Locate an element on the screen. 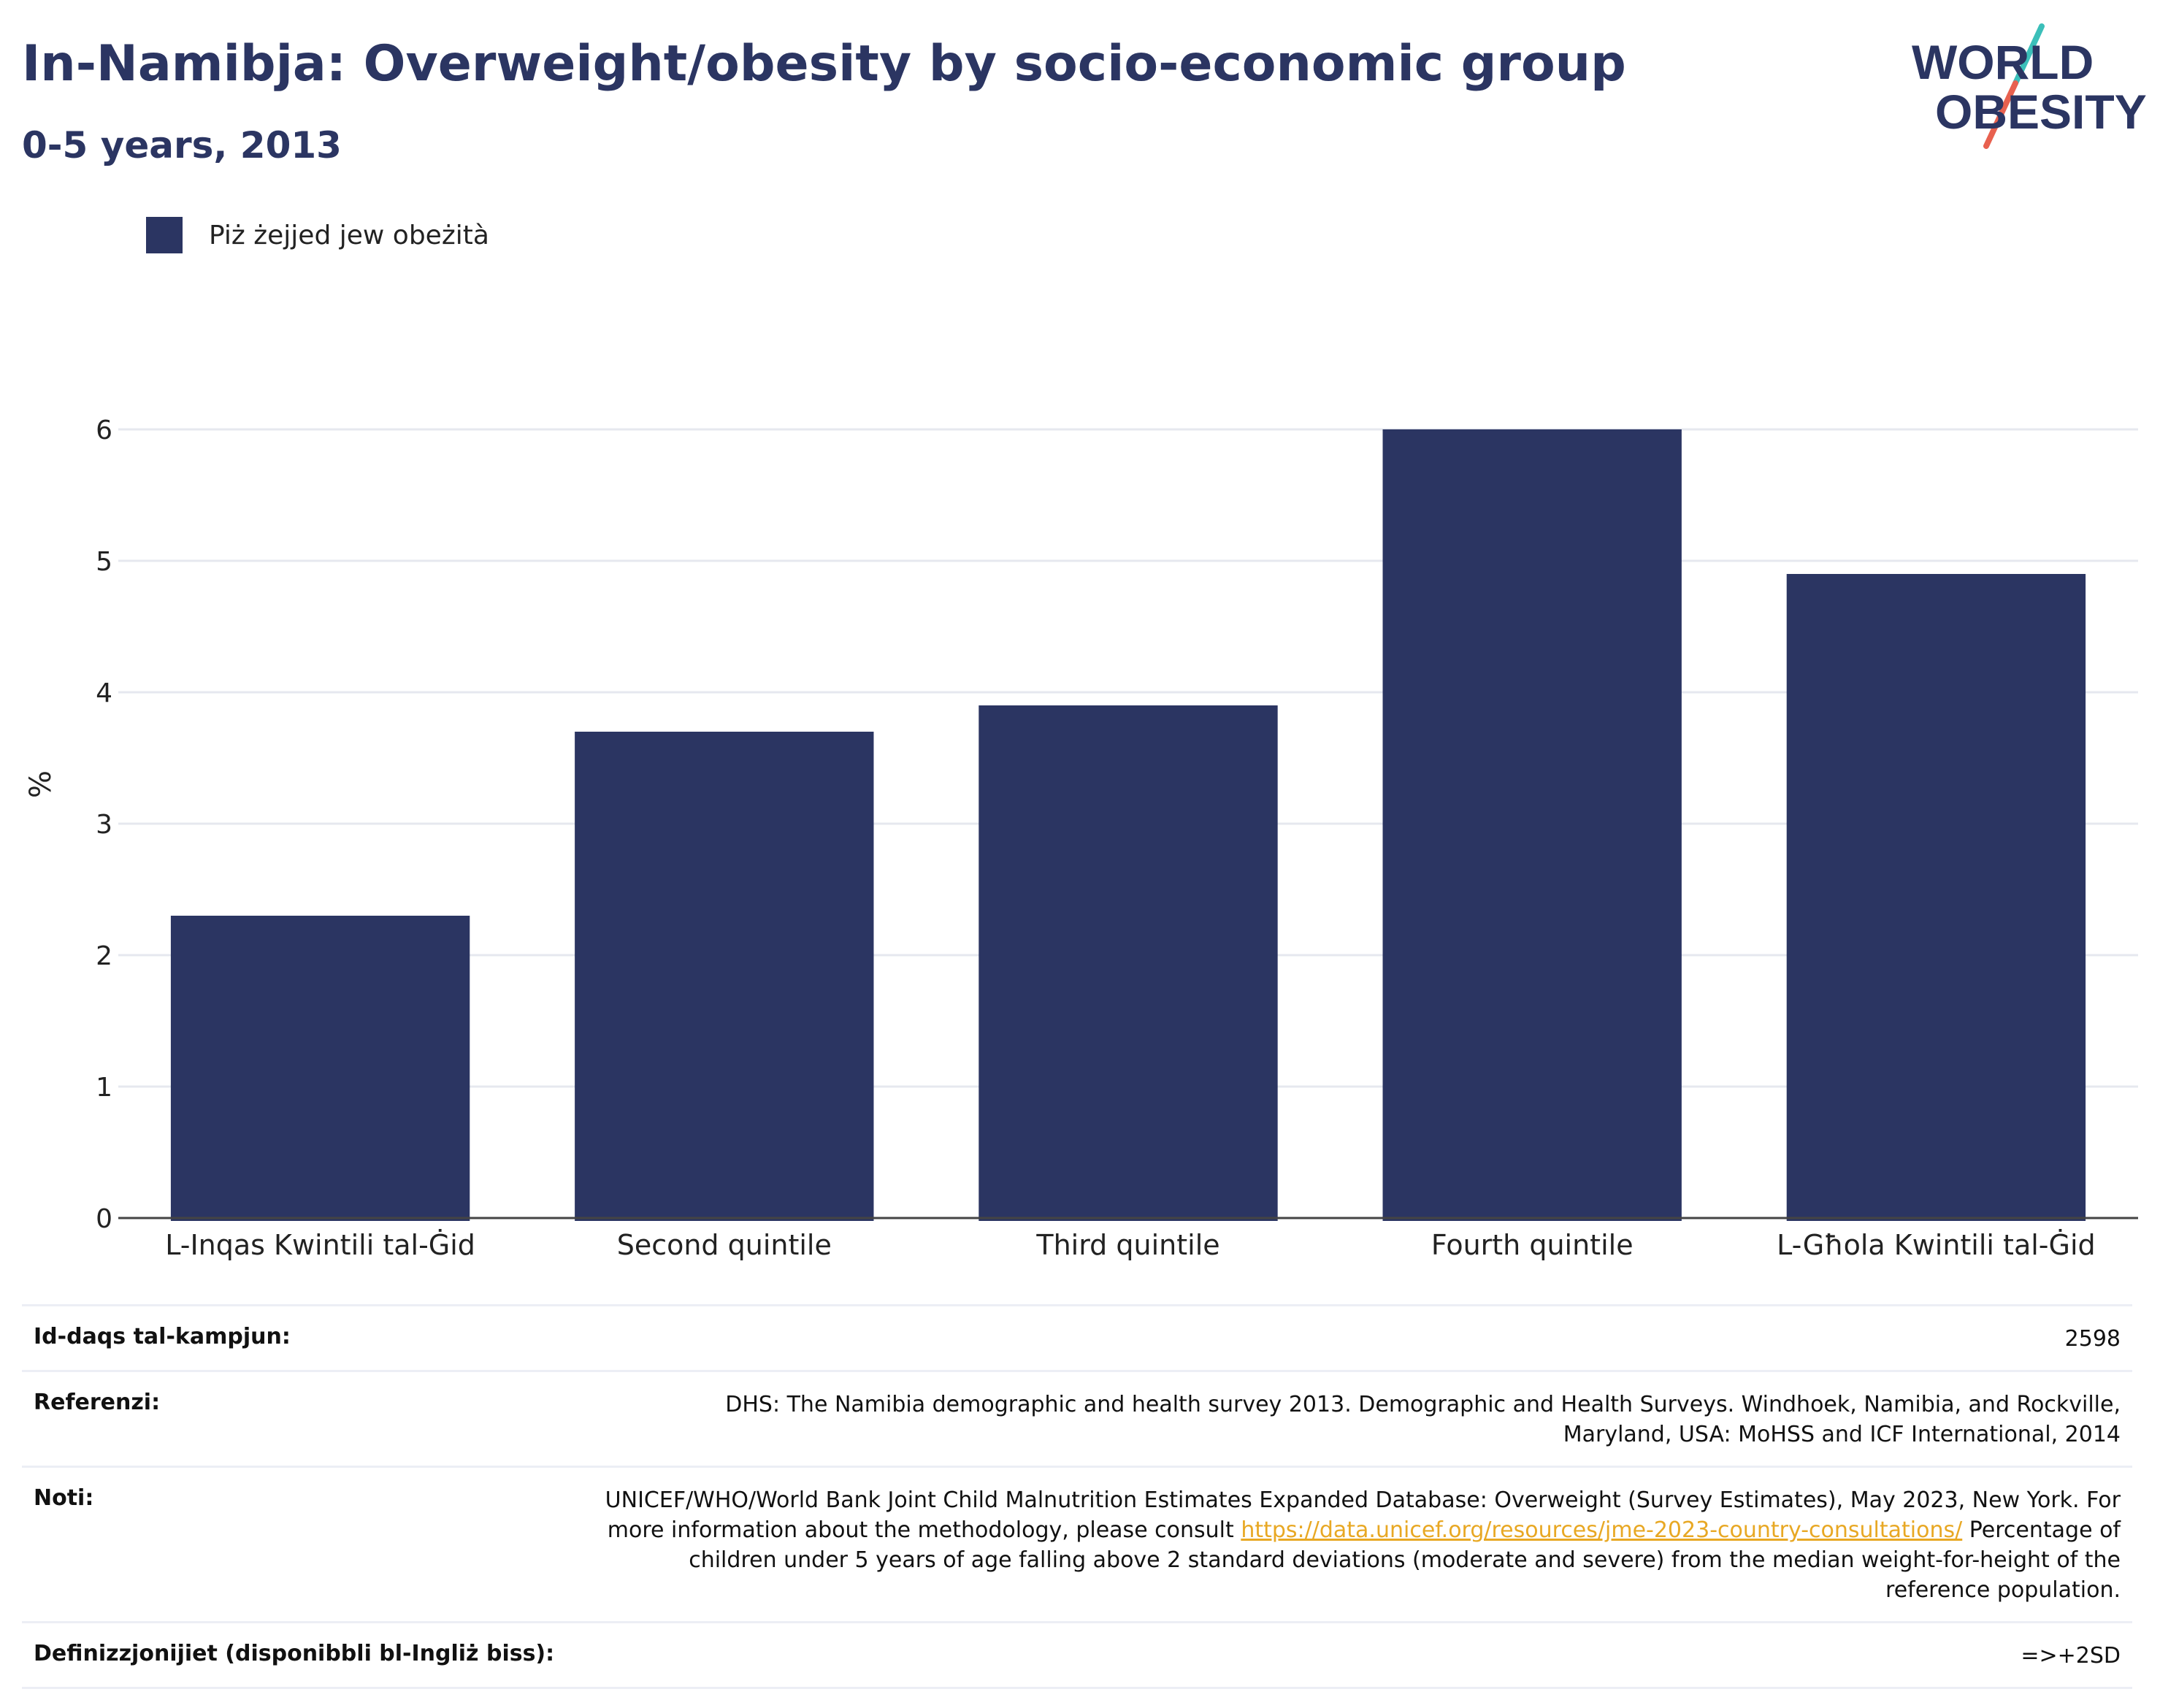 The width and height of the screenshot is (2160, 1708). y-axis-title: % is located at coordinates (41, 784).